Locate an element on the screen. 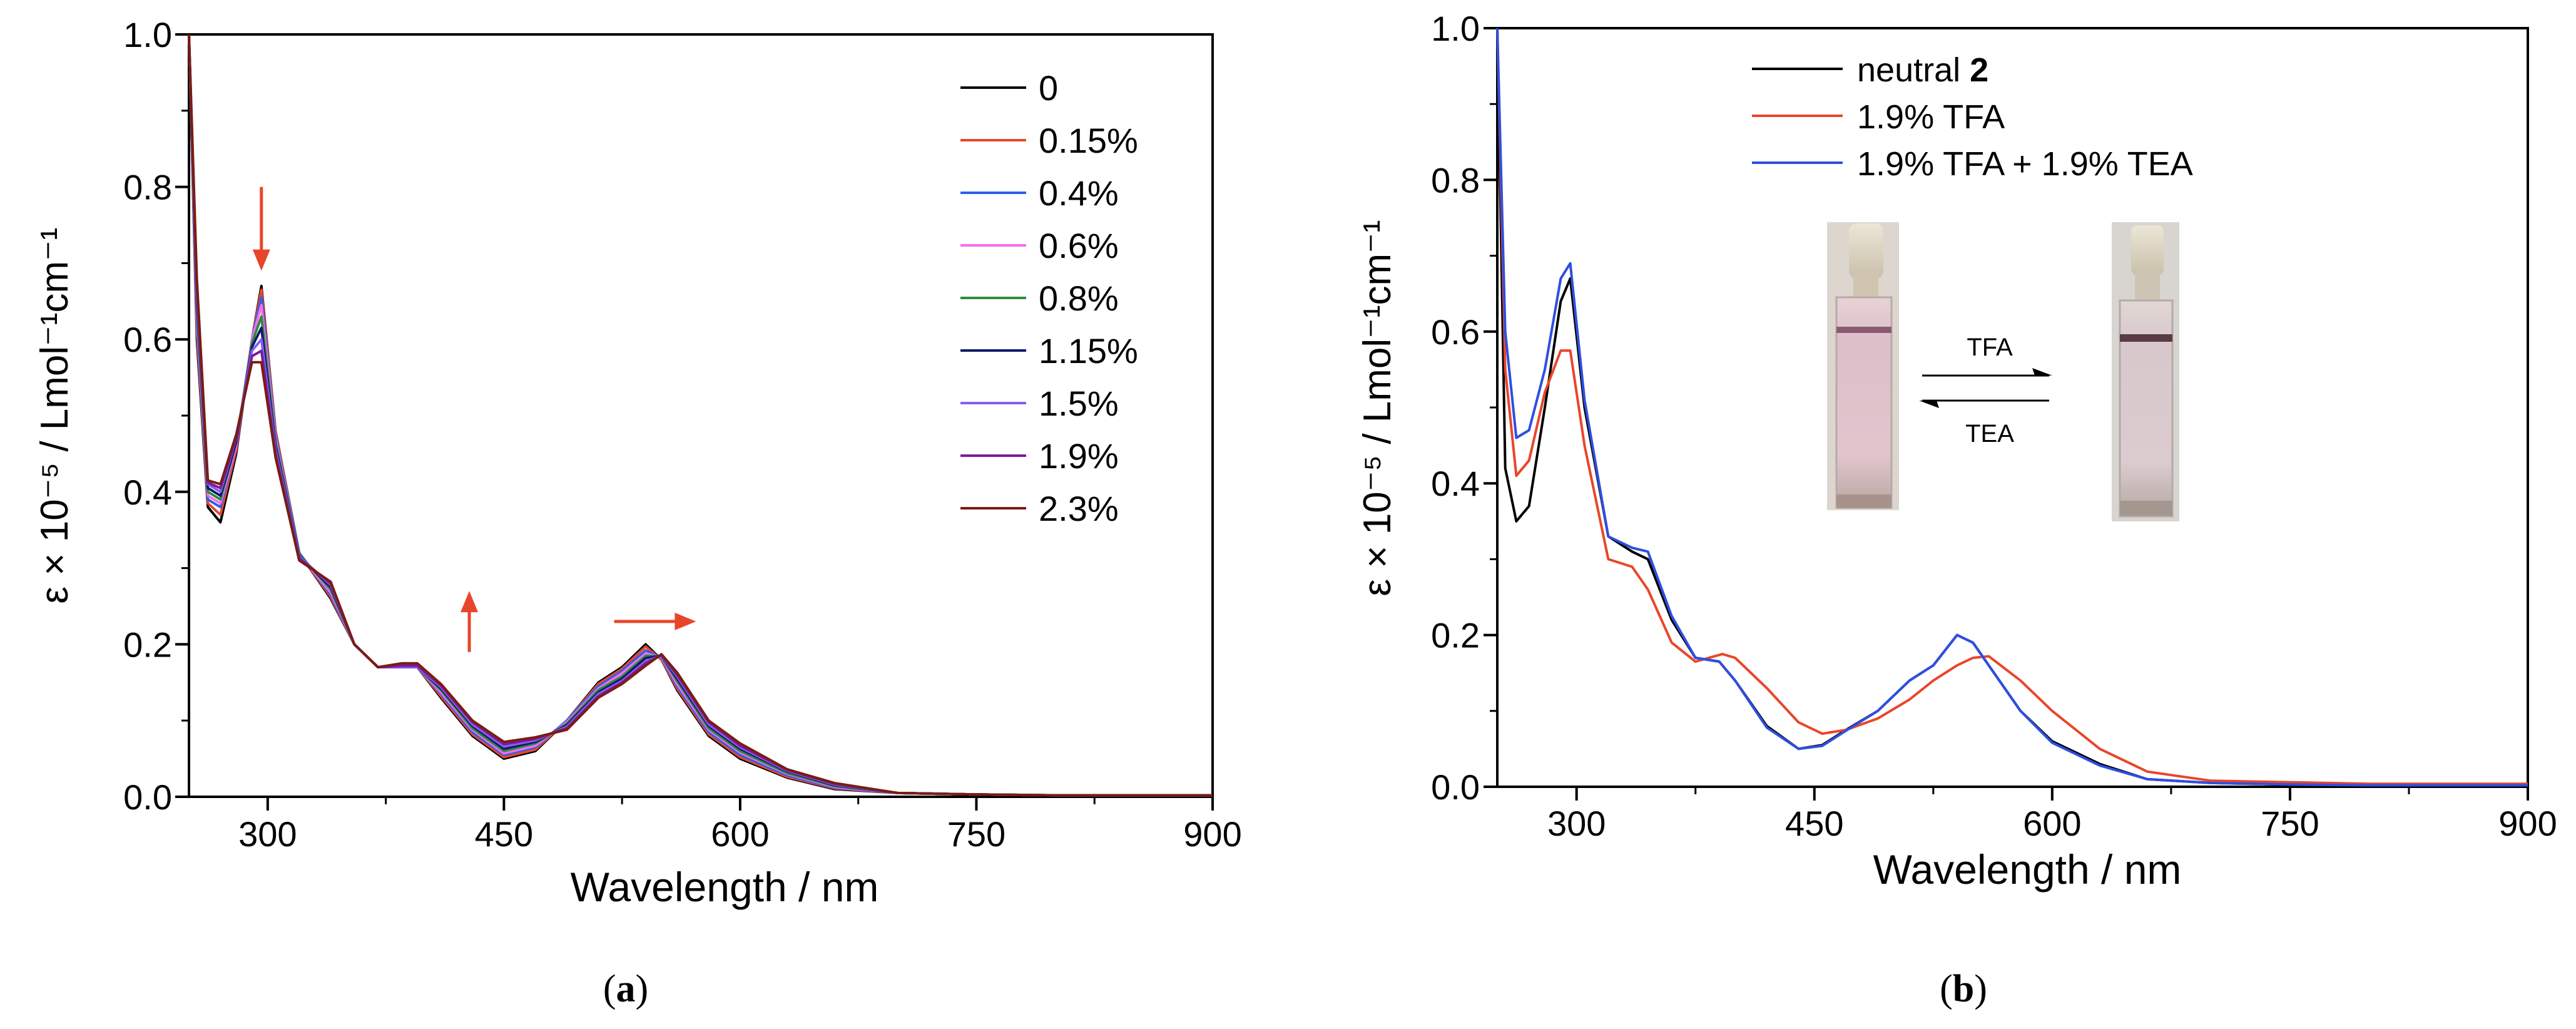  cuvette-neutral-photo is located at coordinates (1863, 366).